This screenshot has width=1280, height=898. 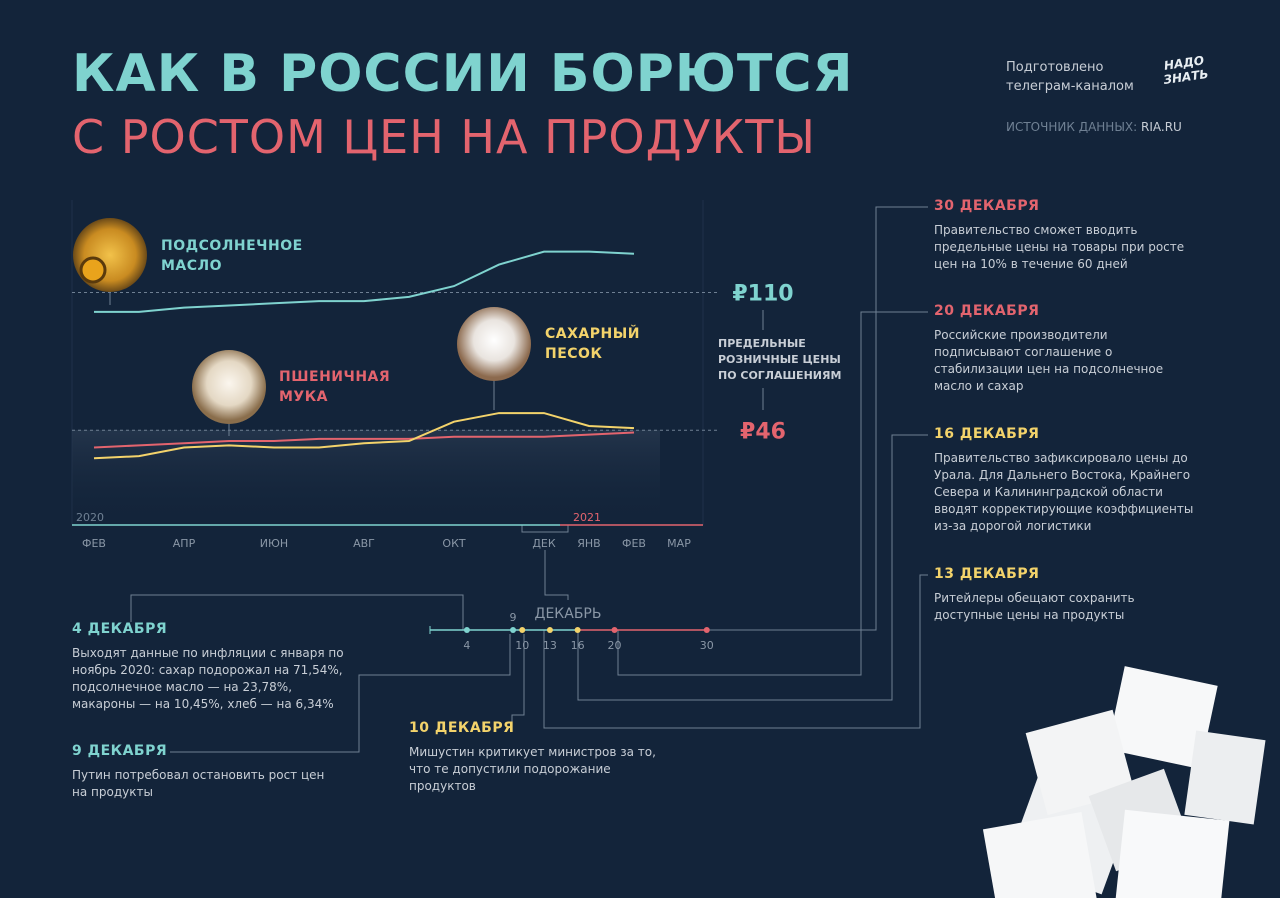 I want to click on event-date: 16 ДЕКАБРЯ, so click(x=987, y=434).